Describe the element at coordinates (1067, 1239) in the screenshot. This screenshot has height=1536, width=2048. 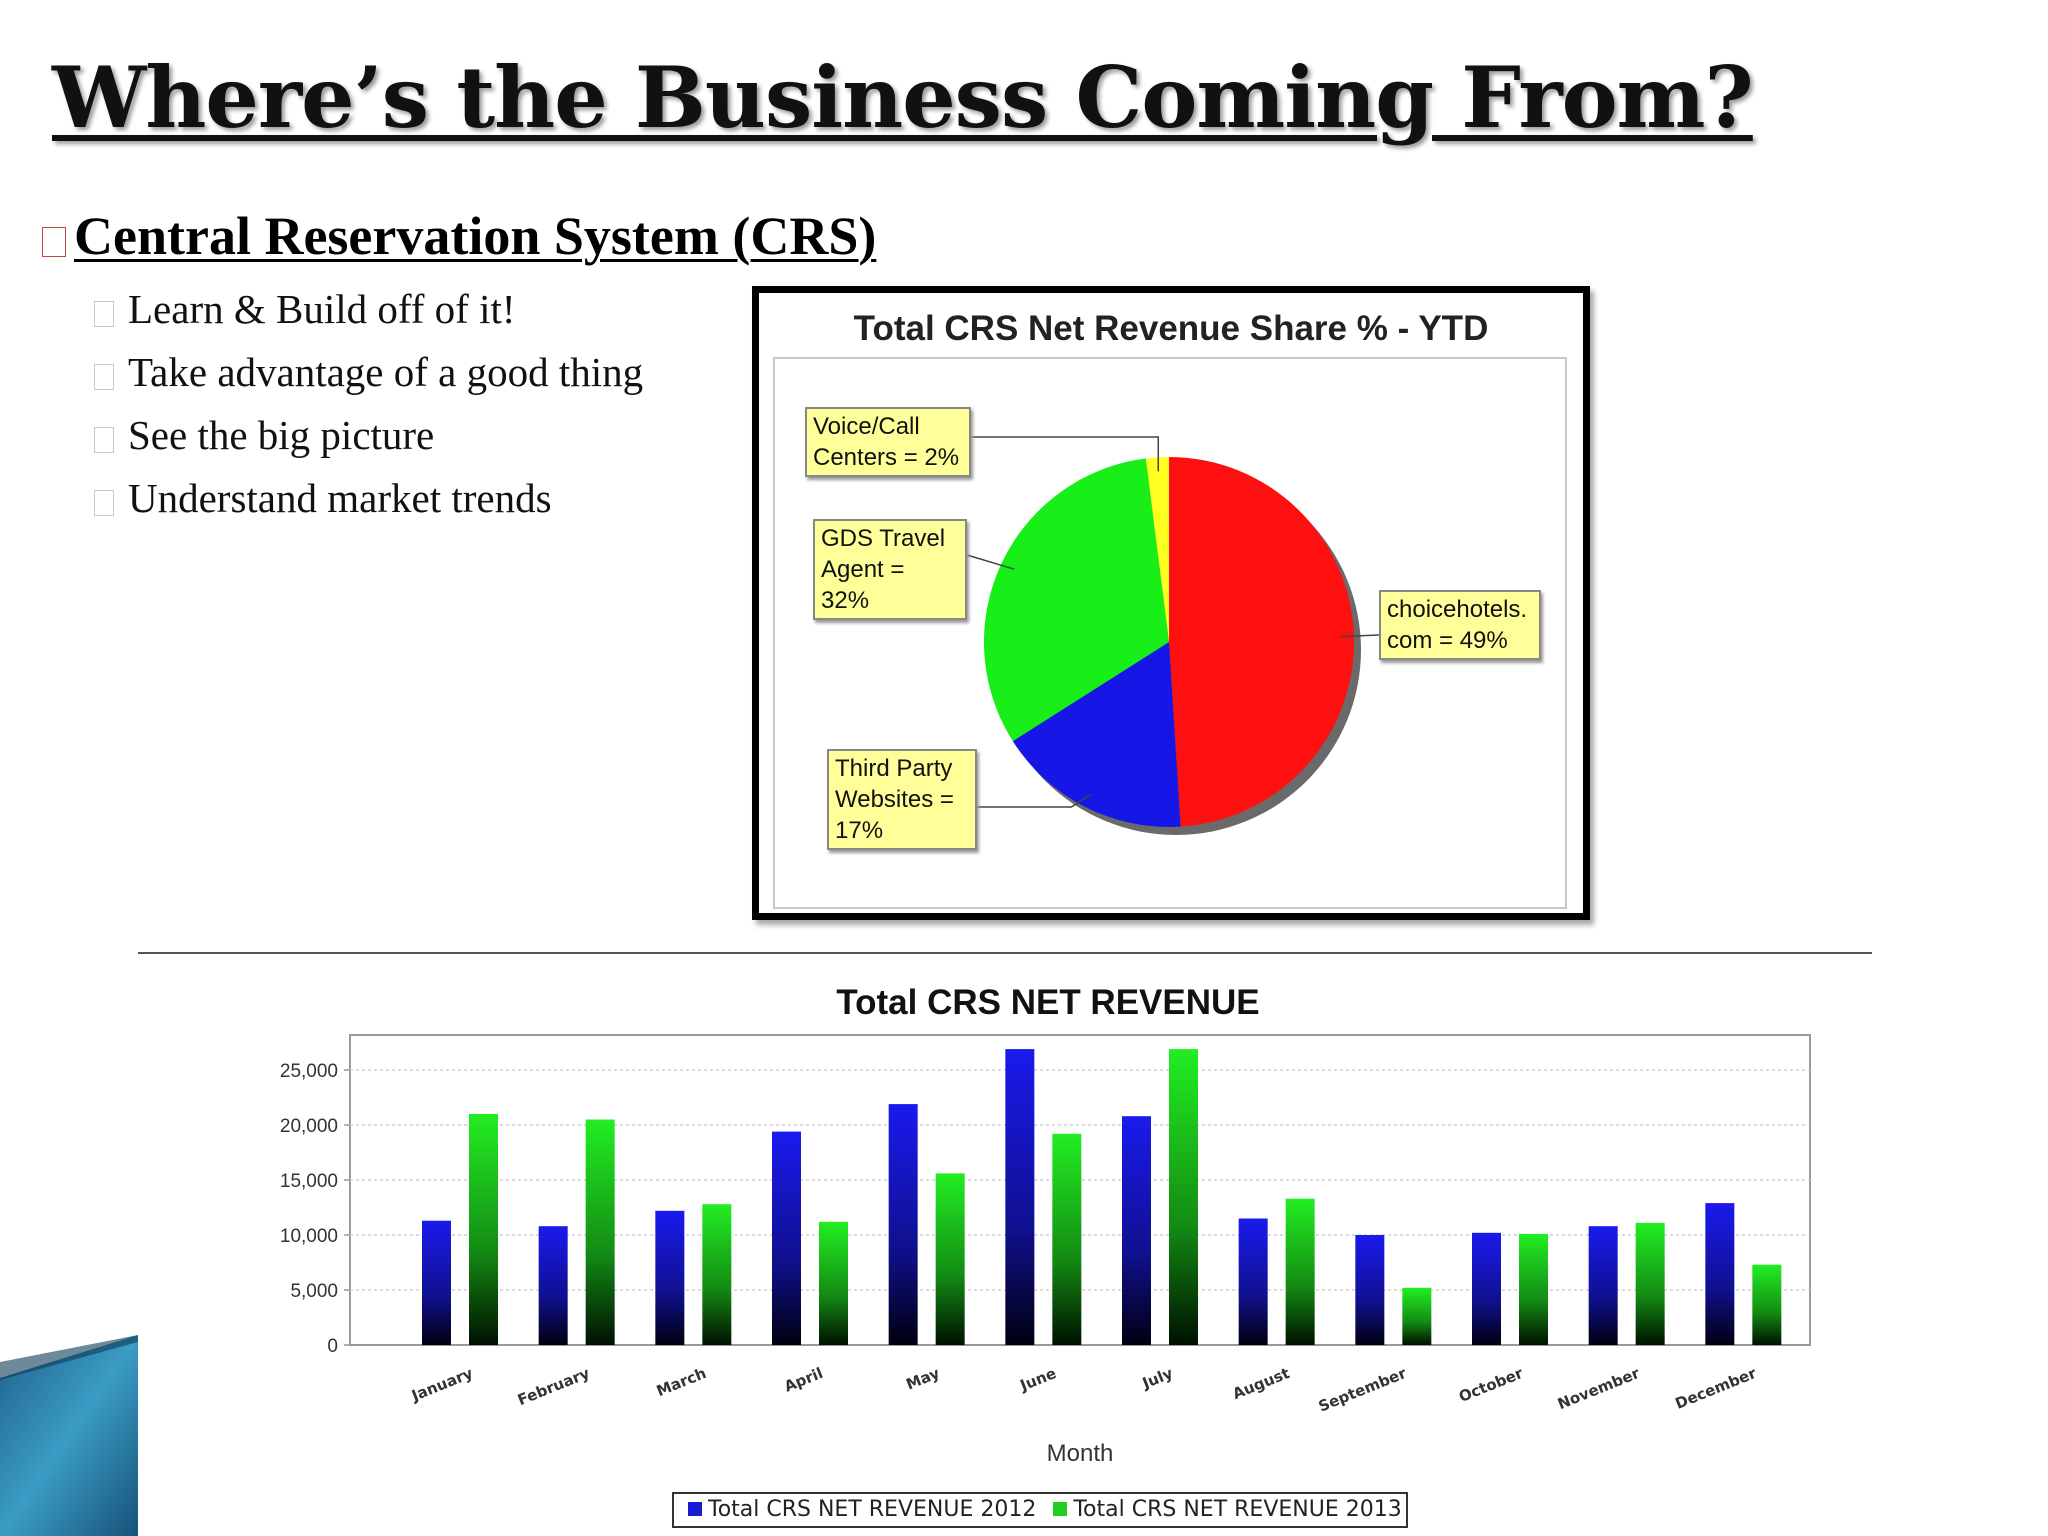
I see `bar-2013-june` at that location.